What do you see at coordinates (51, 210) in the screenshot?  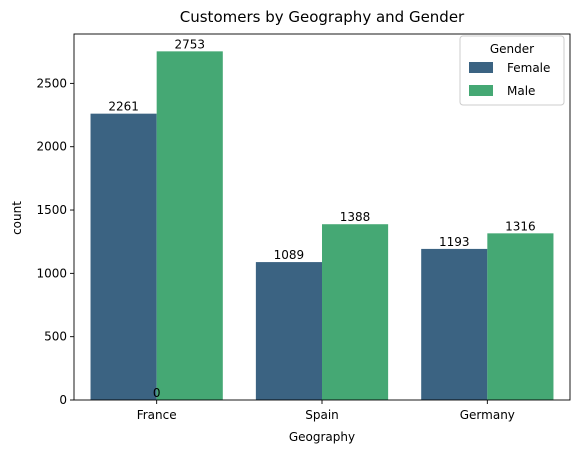 I see `y-tick-label: 1500` at bounding box center [51, 210].